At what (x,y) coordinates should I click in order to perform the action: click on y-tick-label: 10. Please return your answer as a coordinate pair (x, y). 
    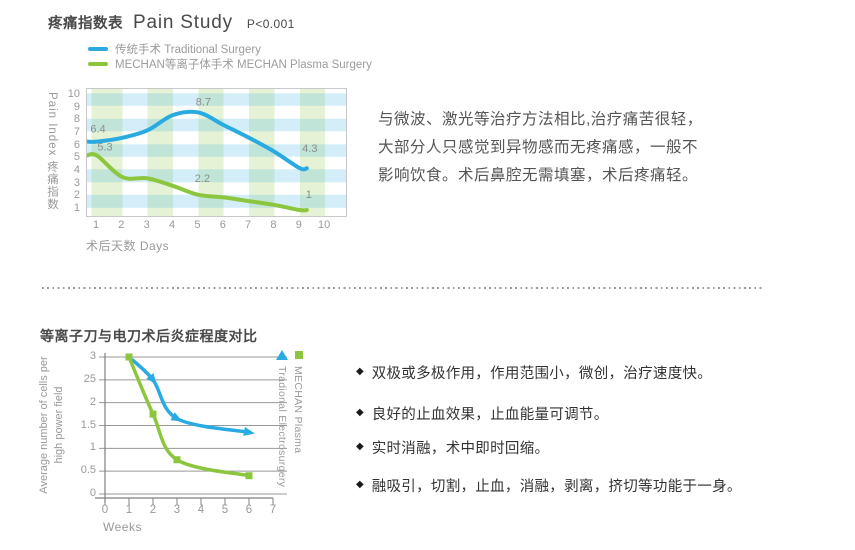
    Looking at the image, I should click on (73, 94).